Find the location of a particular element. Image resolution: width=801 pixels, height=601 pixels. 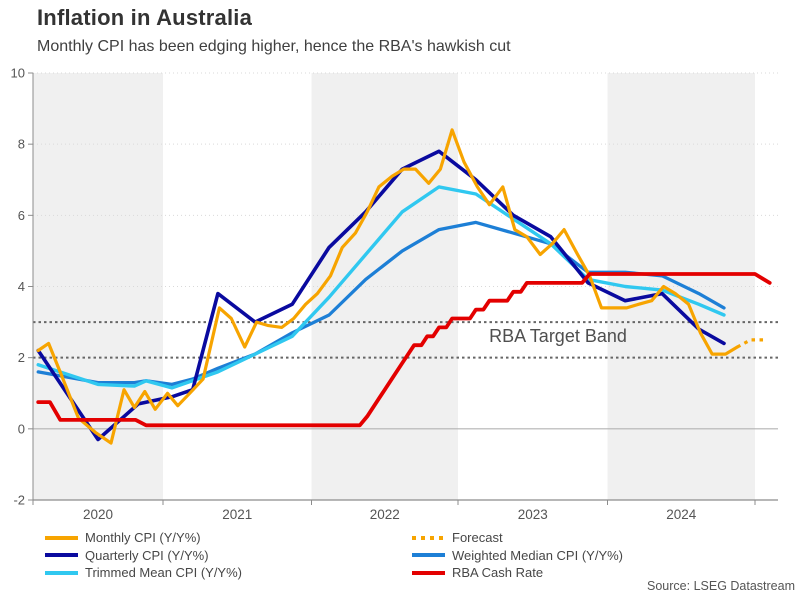

legend-label: Weighted Median CPI (Y/Y%) is located at coordinates (537, 555).